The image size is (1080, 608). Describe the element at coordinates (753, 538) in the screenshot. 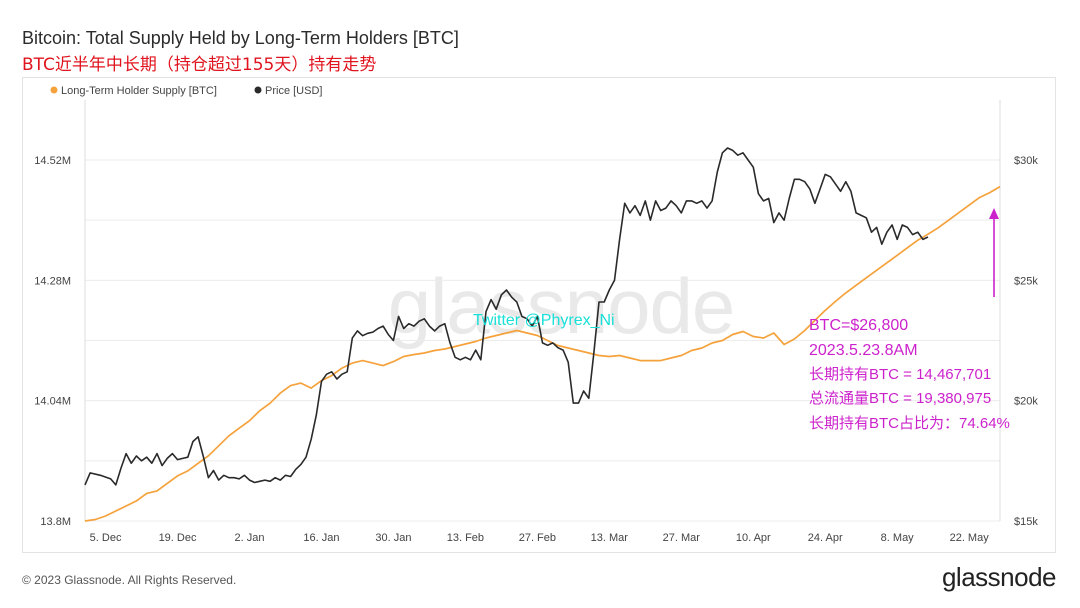

I see `x-tick-label: 10. Apr` at that location.